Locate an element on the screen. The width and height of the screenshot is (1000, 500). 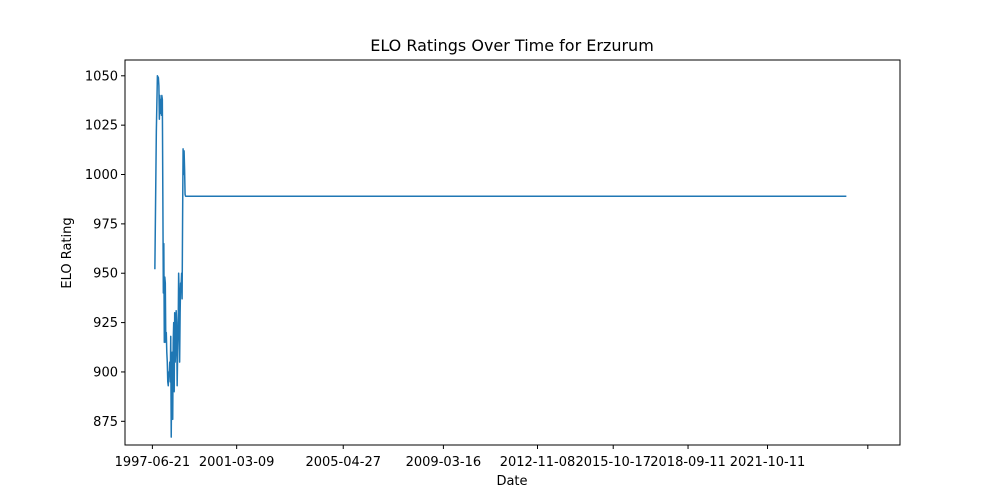
x-axis-label: Date is located at coordinates (511, 481).